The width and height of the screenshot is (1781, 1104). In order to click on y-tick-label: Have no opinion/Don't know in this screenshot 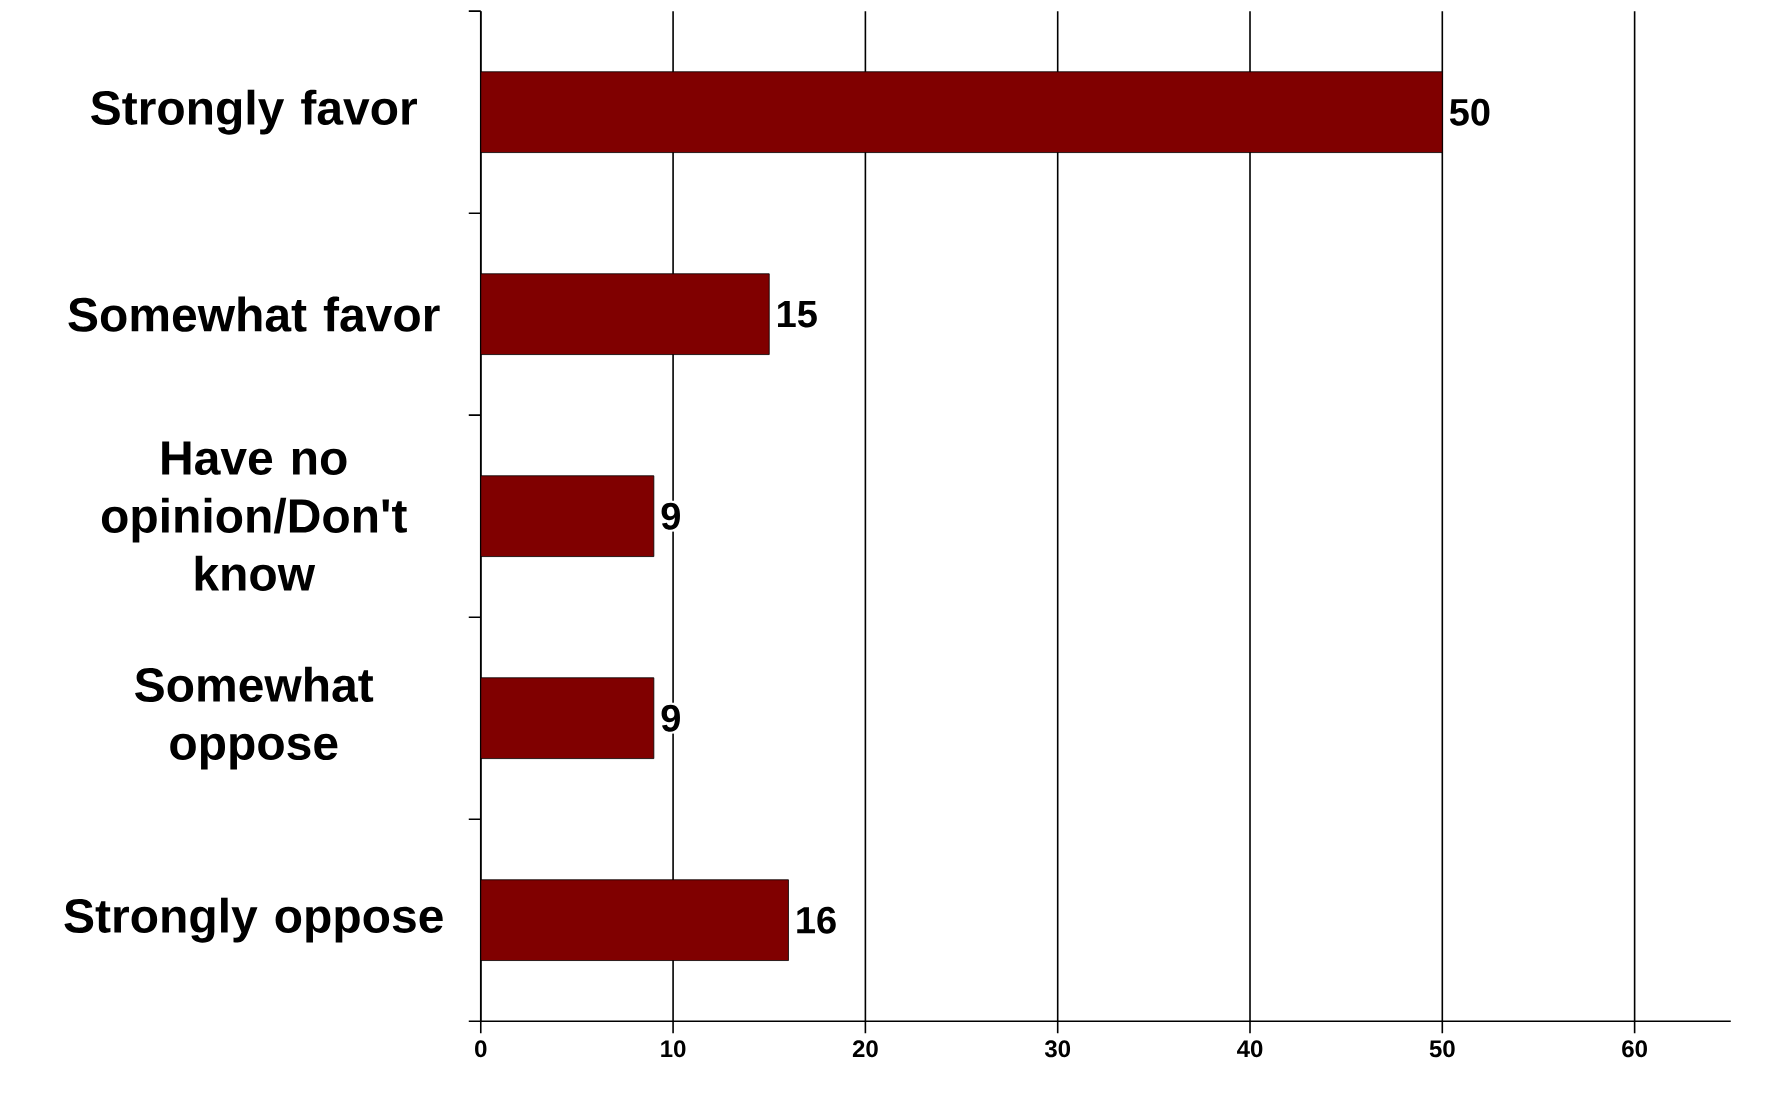, I will do `click(254, 516)`.